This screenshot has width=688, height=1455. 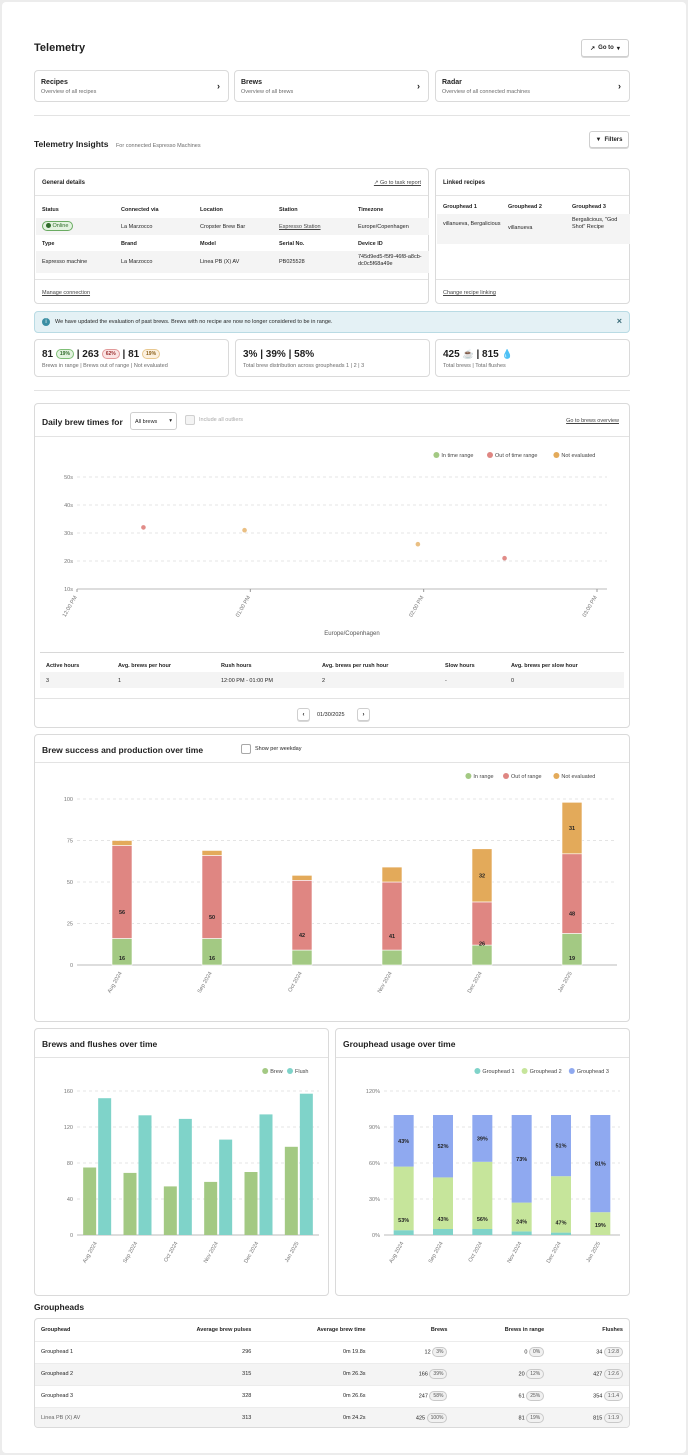 I want to click on manage-connection-link: Manage connection, so click(x=66, y=293).